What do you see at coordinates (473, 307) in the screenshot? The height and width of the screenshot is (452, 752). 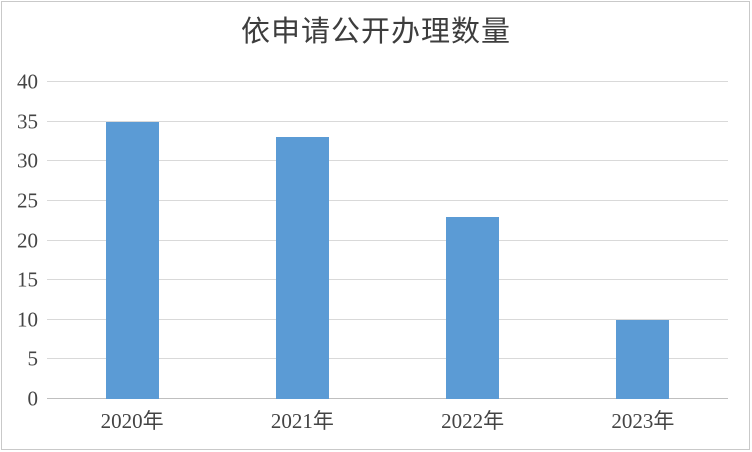 I see `bar-2022年` at bounding box center [473, 307].